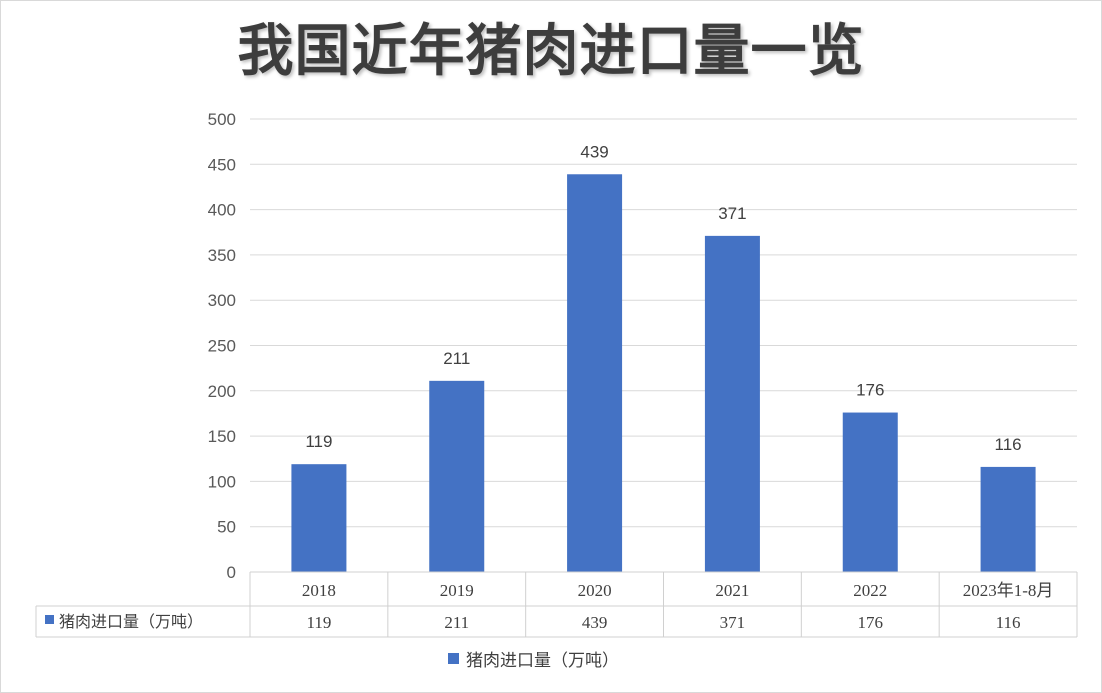 The width and height of the screenshot is (1102, 693). What do you see at coordinates (318, 622) in the screenshot?
I see `table-value: 119` at bounding box center [318, 622].